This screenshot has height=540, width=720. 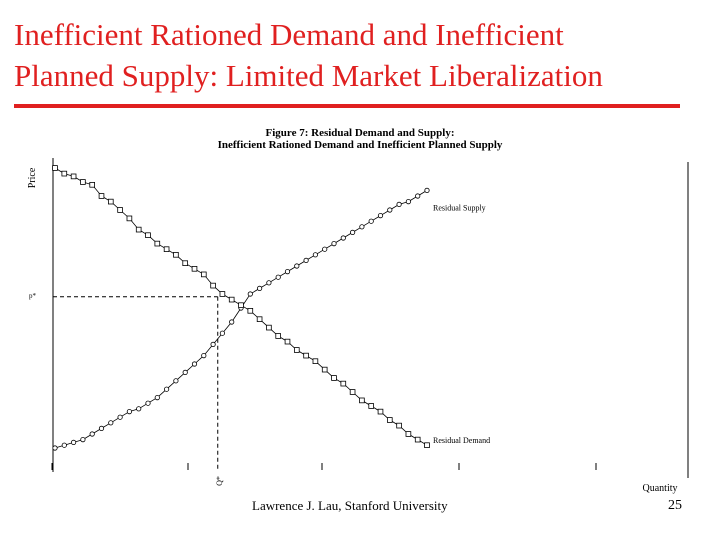 What do you see at coordinates (360, 133) in the screenshot?
I see `chart-title: Figure 7: Residual Demand and Supply:` at bounding box center [360, 133].